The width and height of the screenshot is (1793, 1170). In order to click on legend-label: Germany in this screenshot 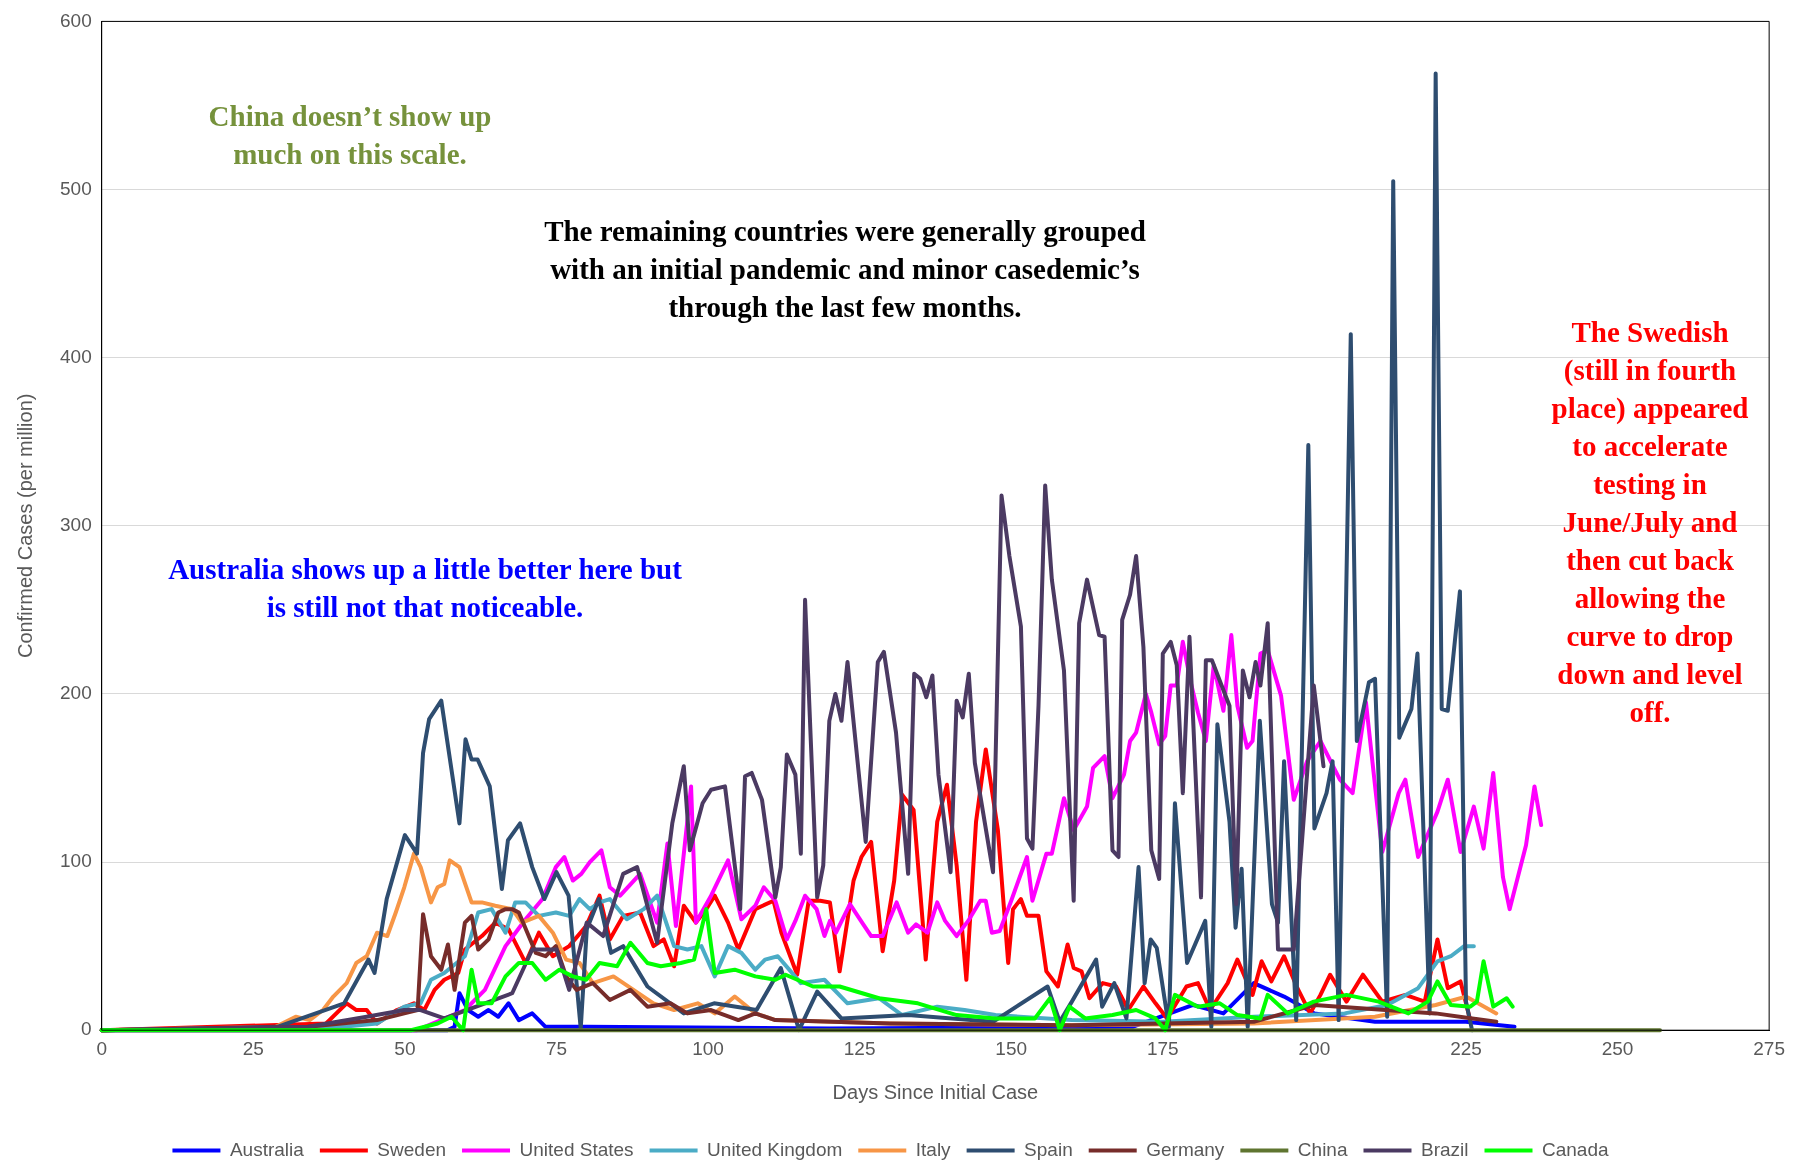, I will do `click(1185, 1149)`.